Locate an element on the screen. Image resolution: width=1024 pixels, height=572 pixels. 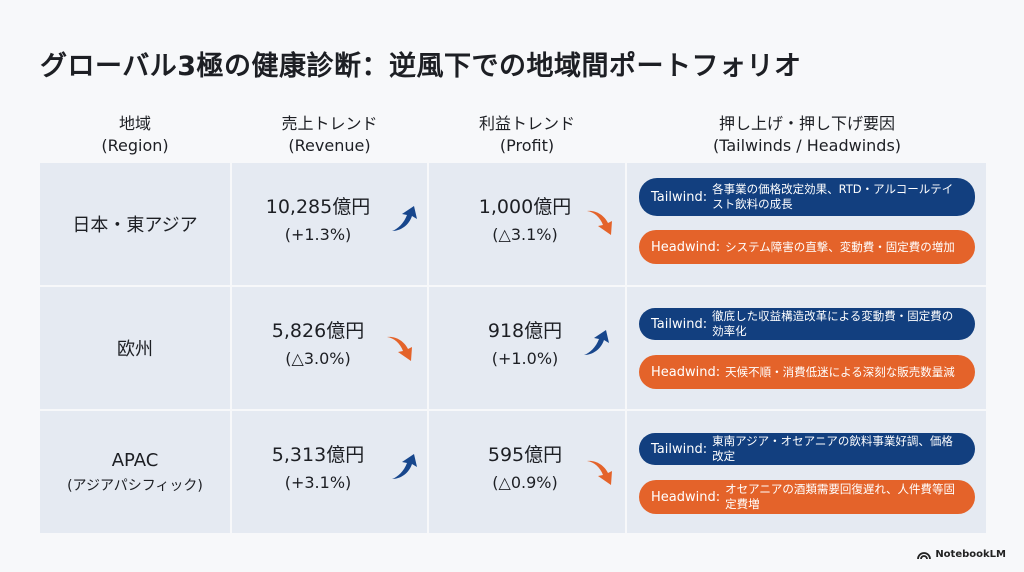
brand-text: NotebookLM is located at coordinates (970, 554).